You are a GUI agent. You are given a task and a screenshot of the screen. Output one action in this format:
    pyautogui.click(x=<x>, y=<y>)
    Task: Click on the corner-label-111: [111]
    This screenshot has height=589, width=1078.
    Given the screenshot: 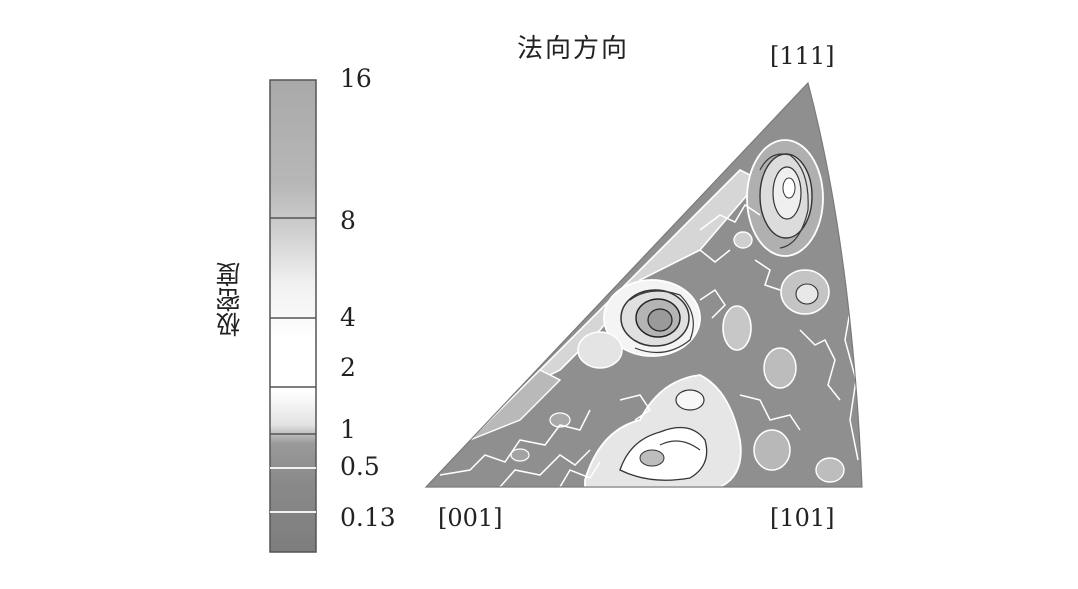 What is the action you would take?
    pyautogui.click(x=802, y=56)
    